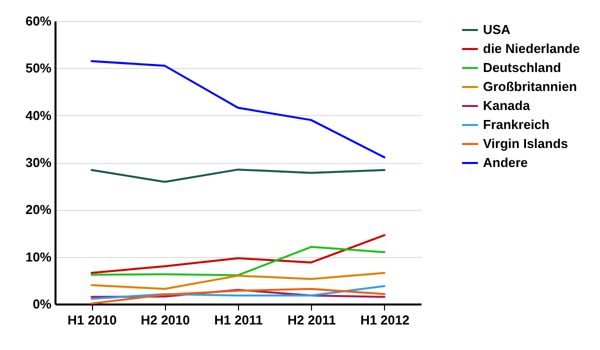  Describe the element at coordinates (531, 48) in the screenshot. I see `legend-label: die Niederlande` at that location.